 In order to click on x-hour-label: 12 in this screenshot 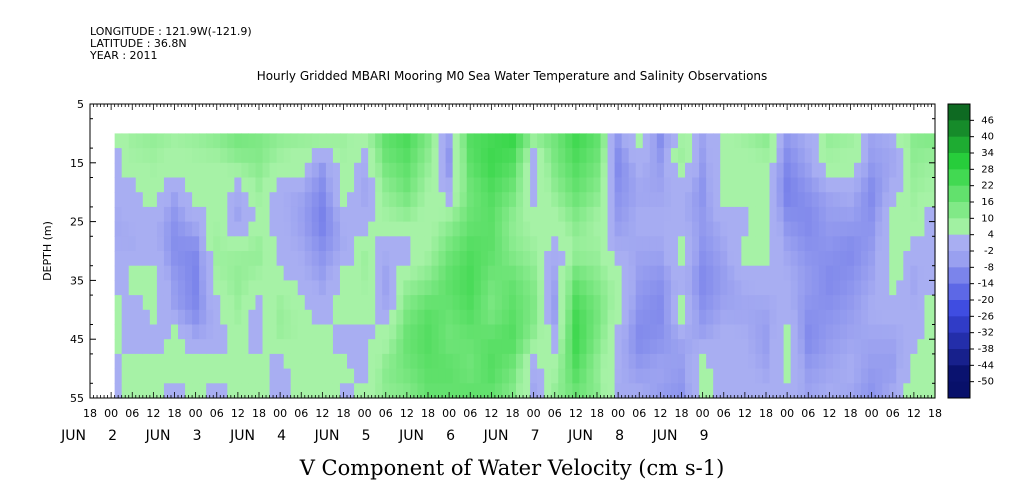, I will do `click(322, 413)`.